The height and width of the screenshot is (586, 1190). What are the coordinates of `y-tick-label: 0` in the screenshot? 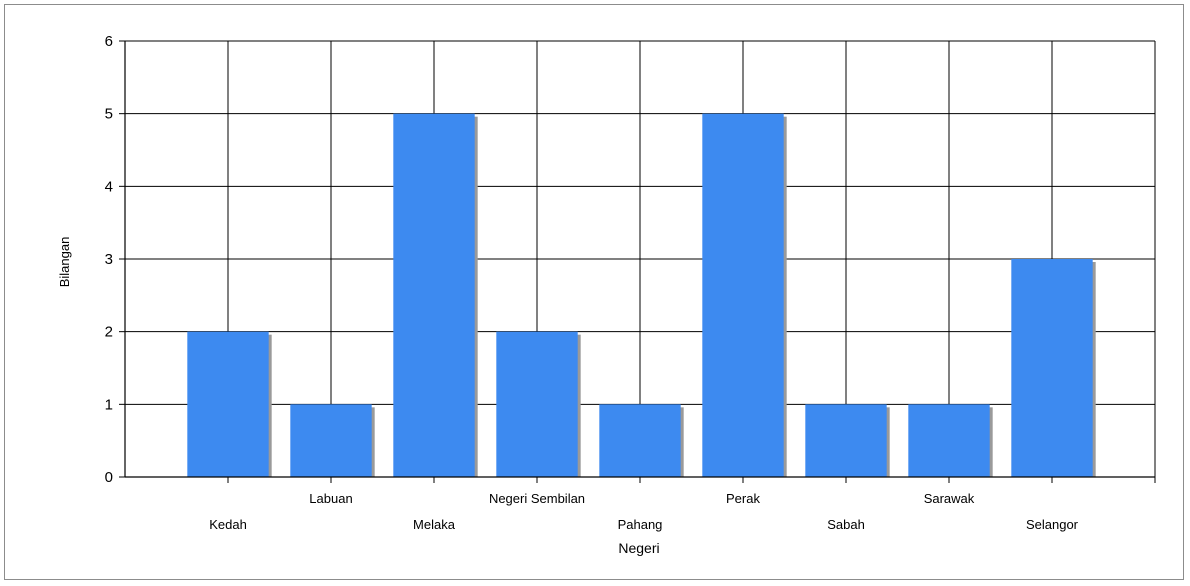 It's located at (109, 477).